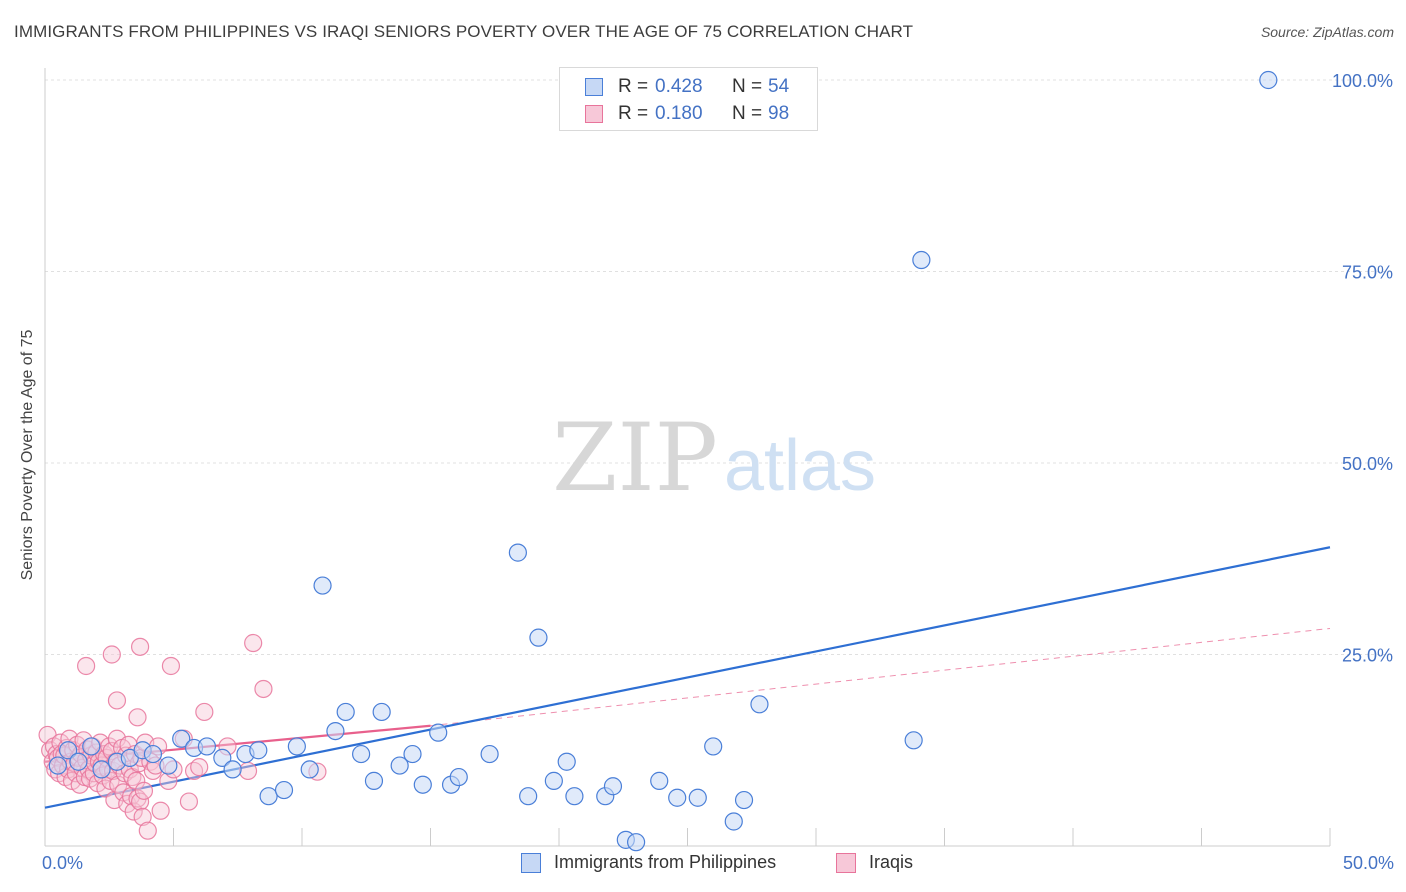 This screenshot has width=1406, height=892. I want to click on philippines-swatch, so click(594, 87).